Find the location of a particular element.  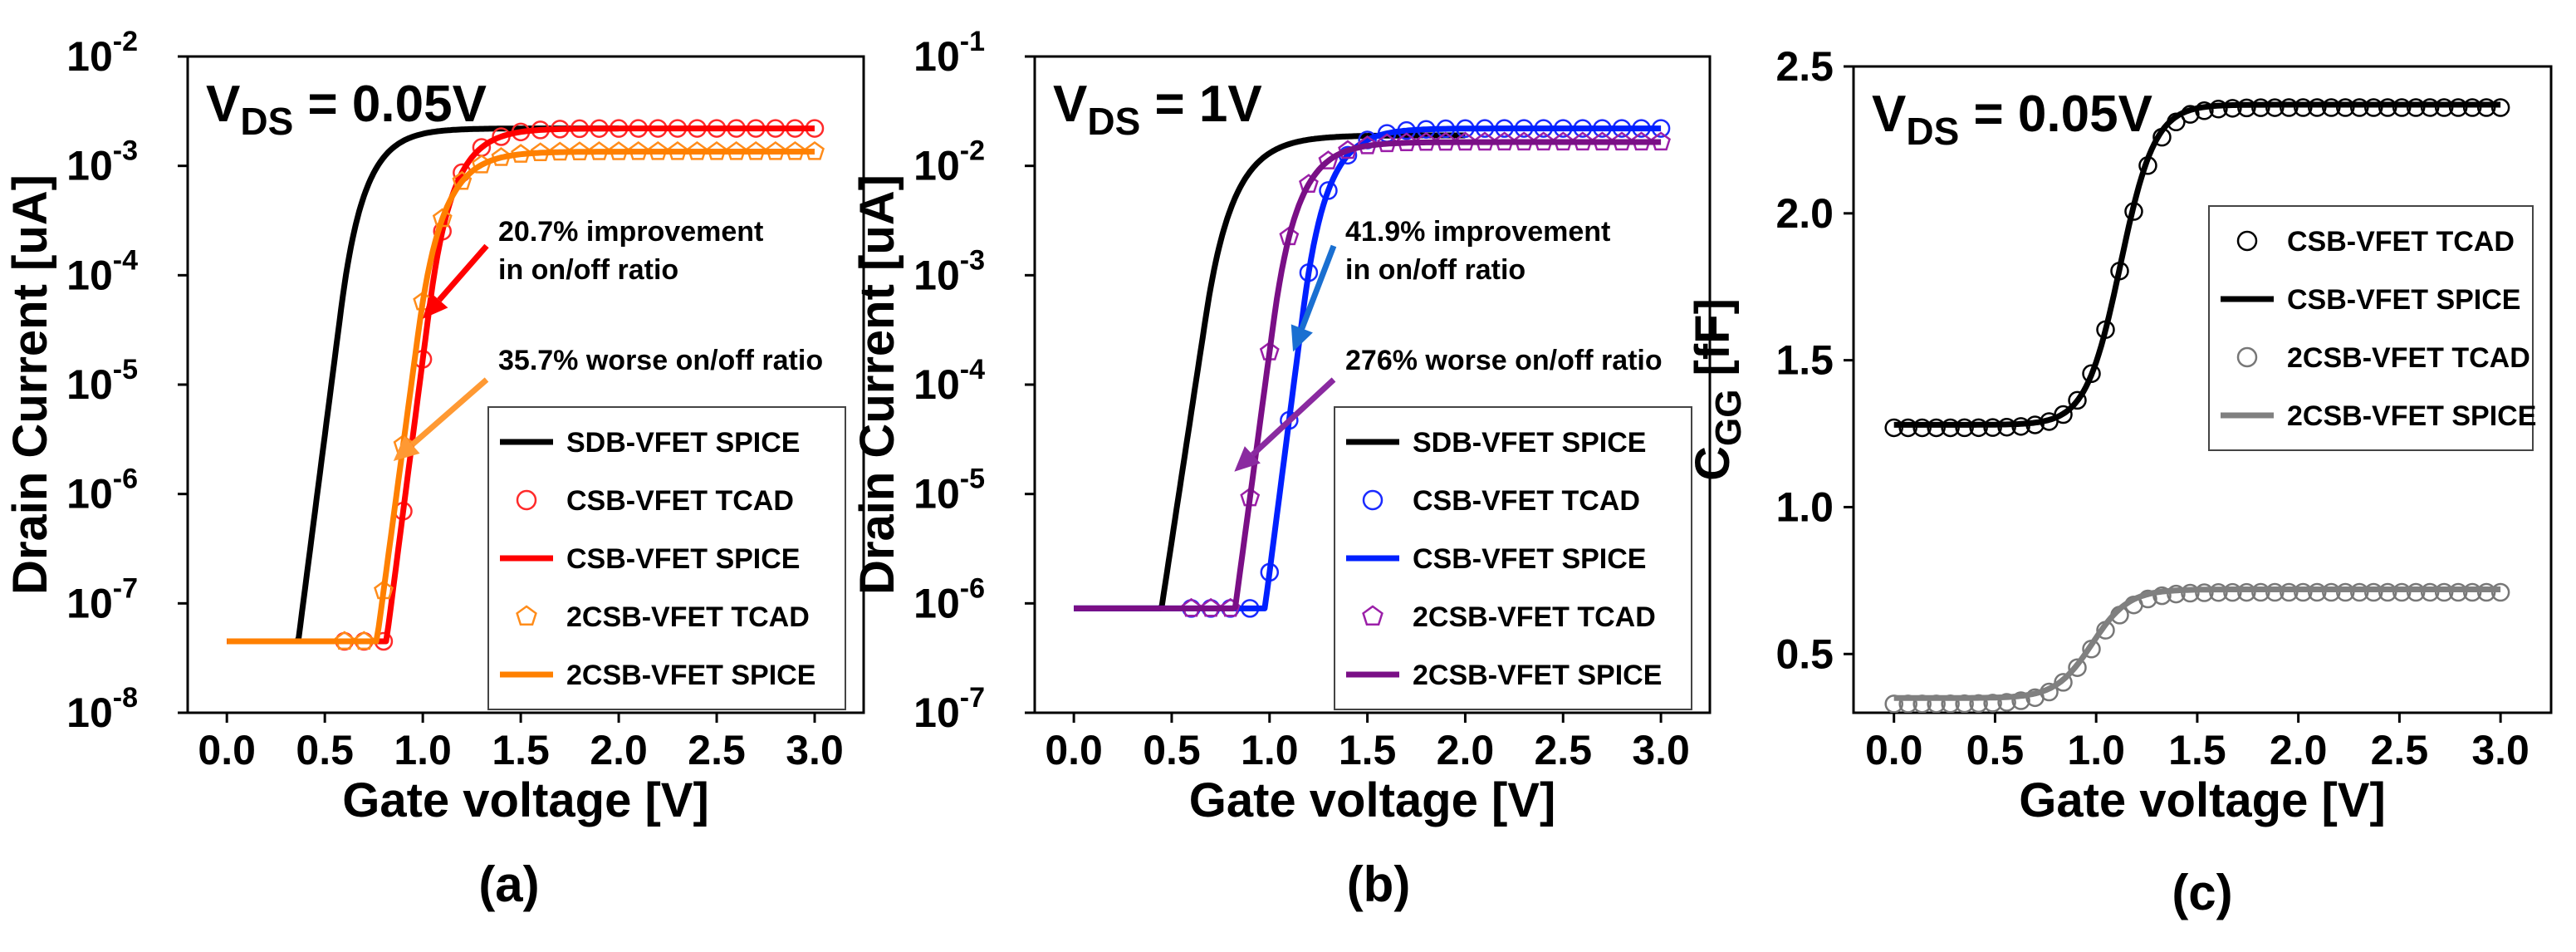

annotation-arrow-shaft is located at coordinates (450, 412).